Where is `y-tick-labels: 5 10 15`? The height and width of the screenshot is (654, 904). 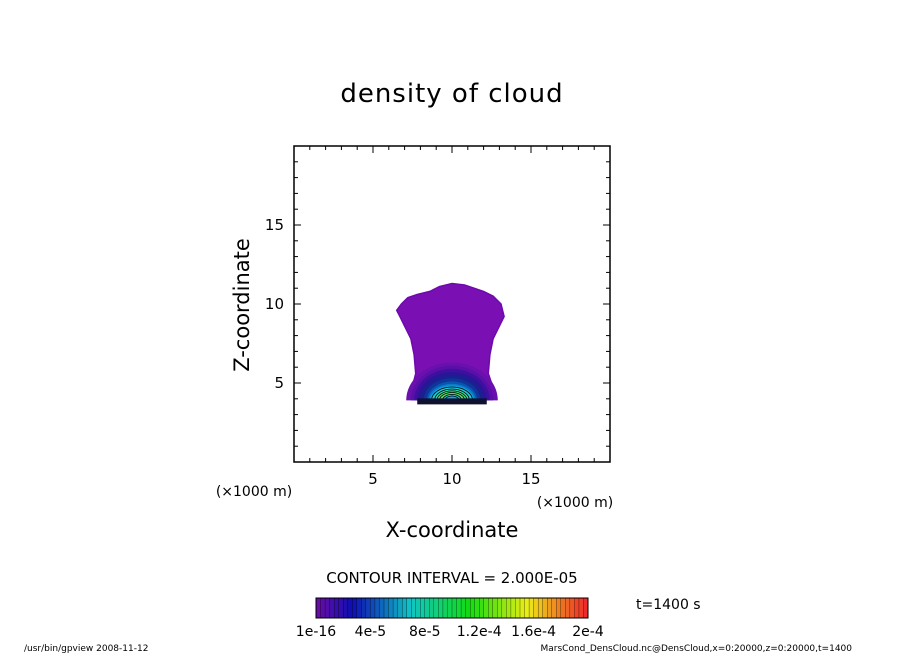
y-tick-labels: 5 10 15 is located at coordinates (274, 304).